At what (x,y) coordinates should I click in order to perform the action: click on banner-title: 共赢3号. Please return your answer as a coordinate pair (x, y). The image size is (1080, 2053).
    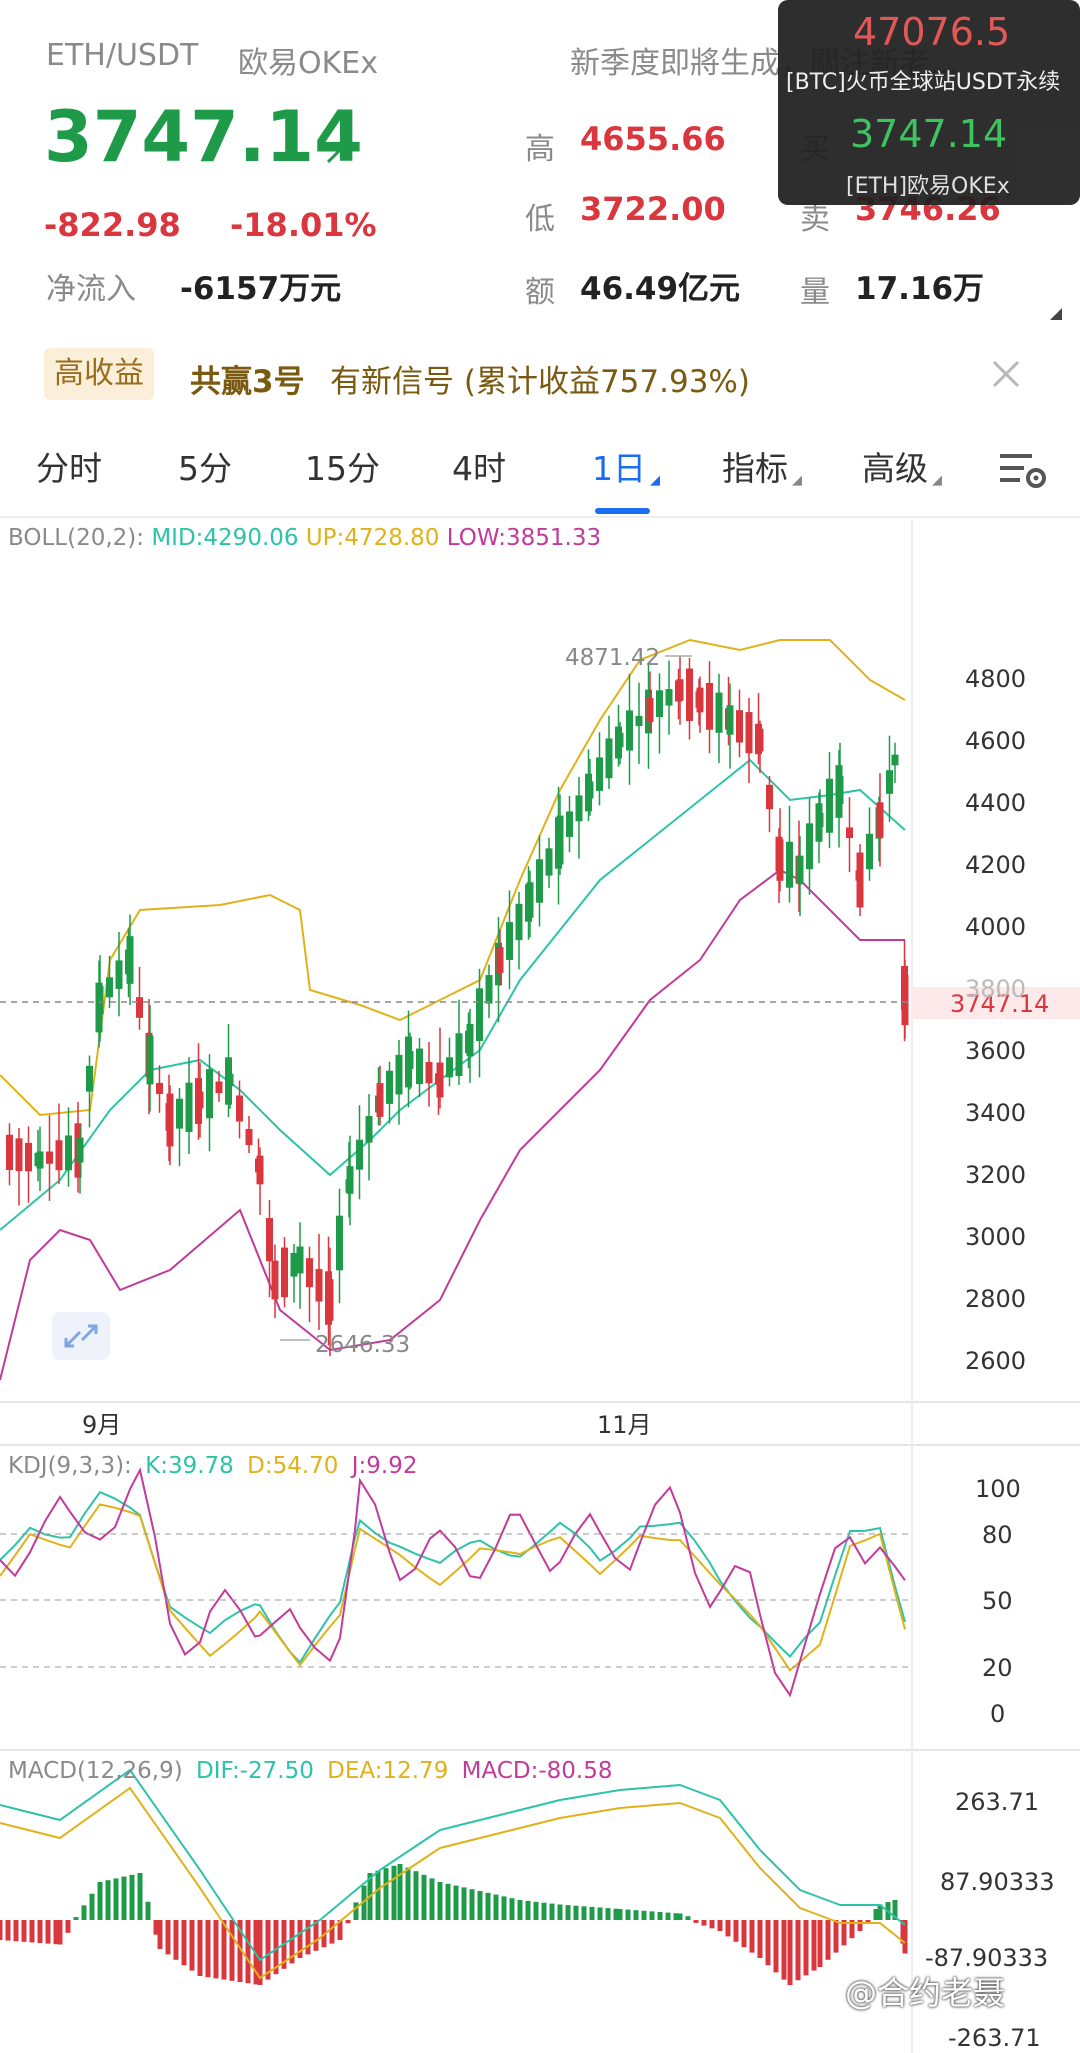
    Looking at the image, I should click on (247, 382).